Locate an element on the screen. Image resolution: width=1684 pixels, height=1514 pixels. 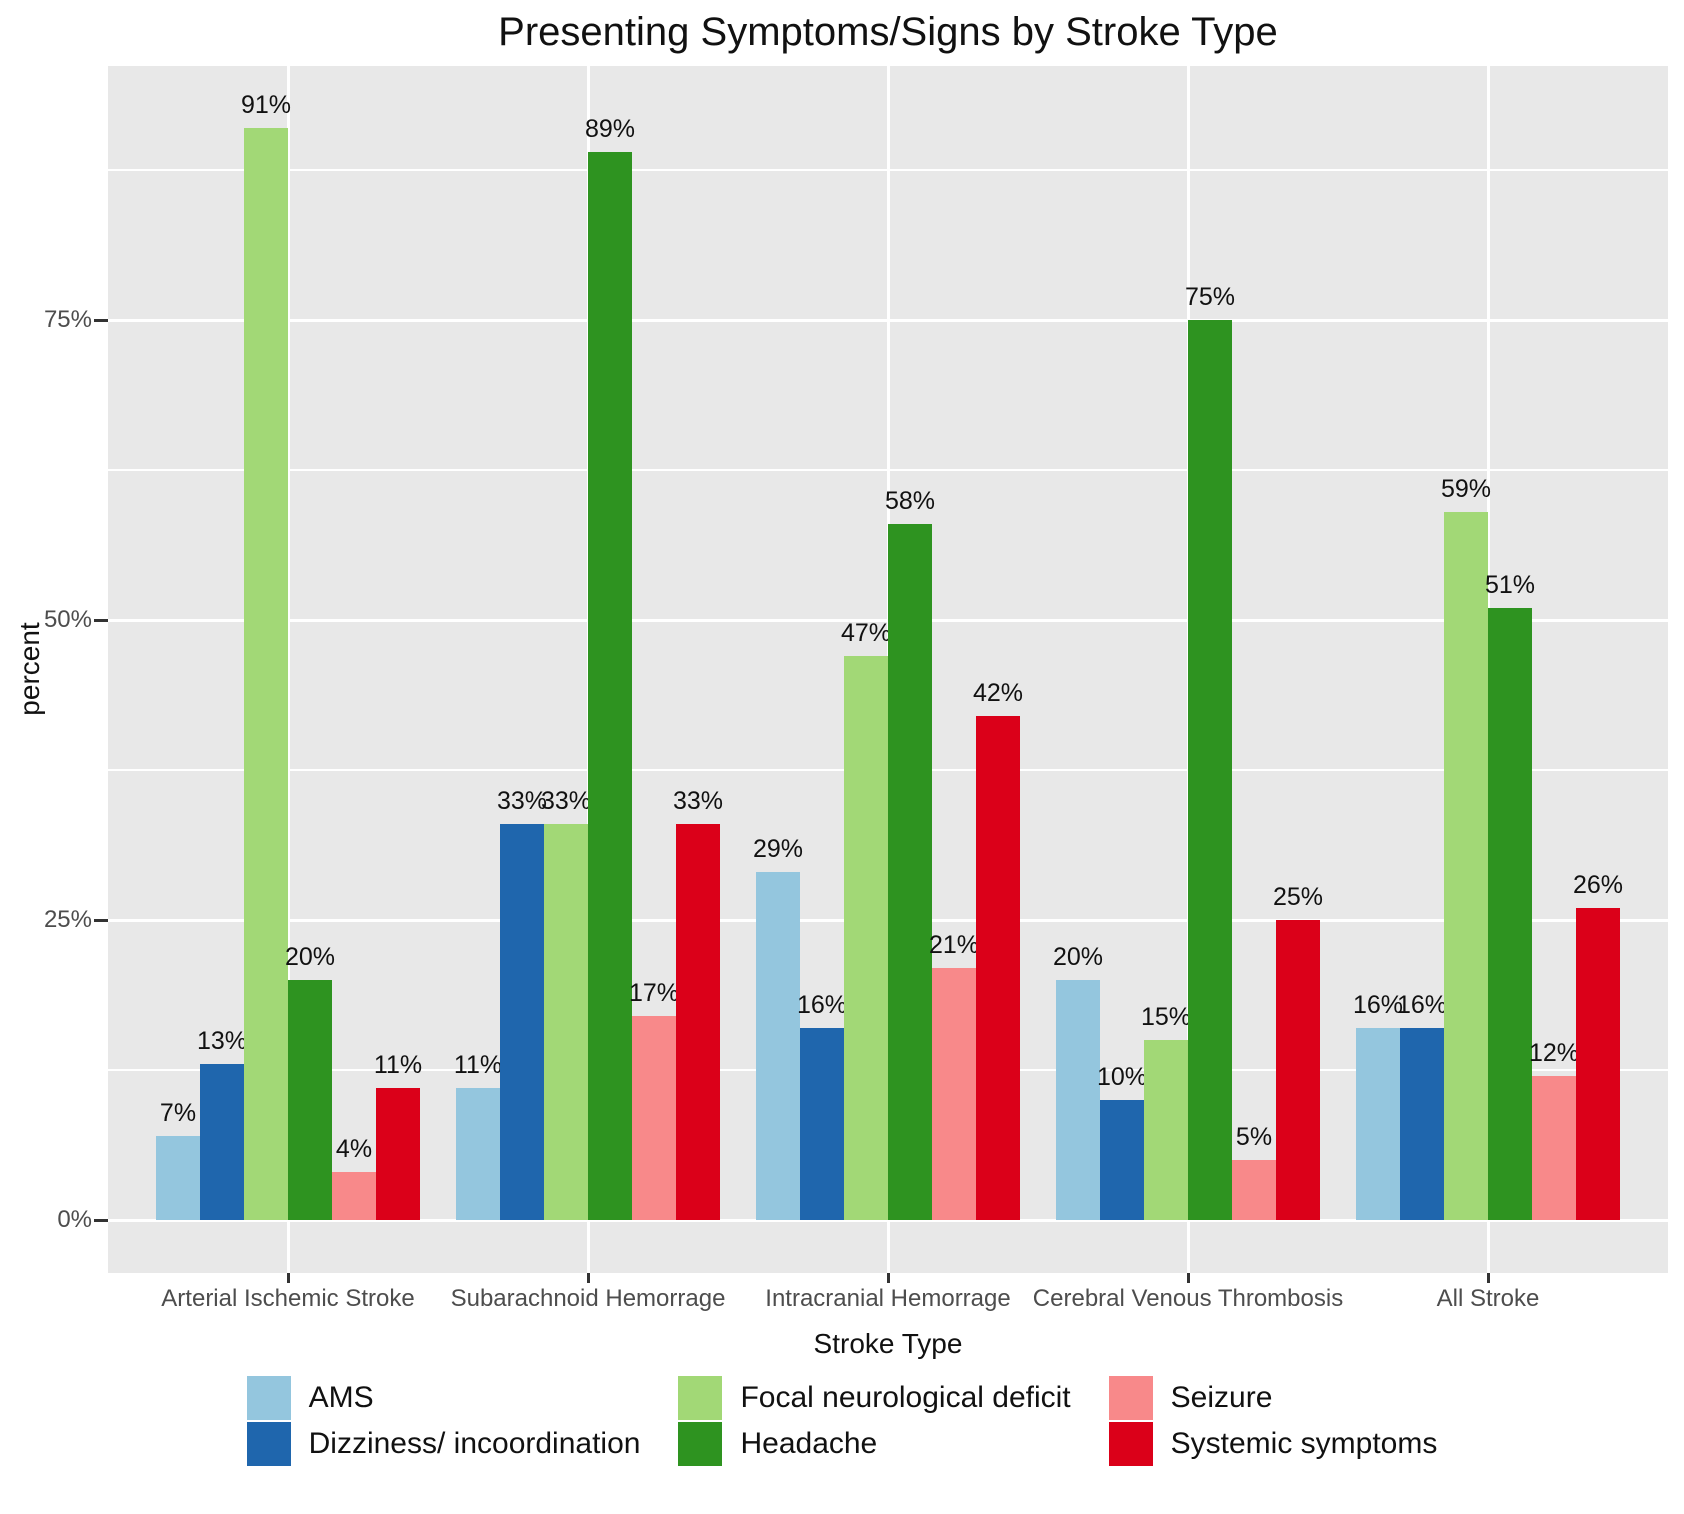
x-tick-label: Cerebral Venous Thrombosis is located at coordinates (1188, 1298).